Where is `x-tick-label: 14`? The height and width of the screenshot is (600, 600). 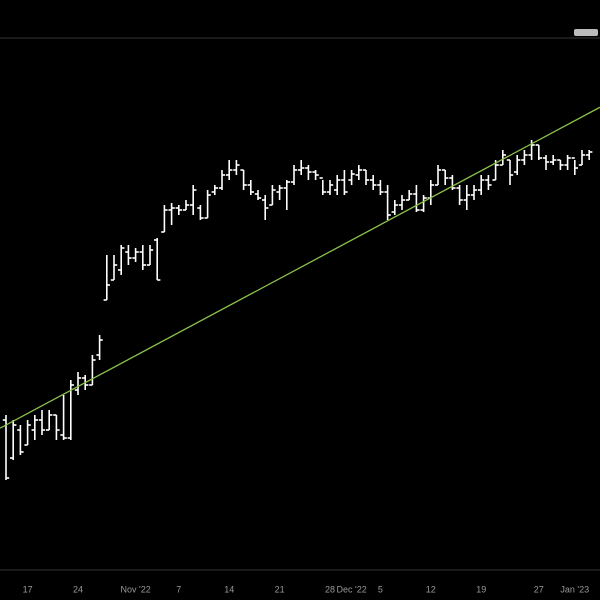 x-tick-label: 14 is located at coordinates (229, 589).